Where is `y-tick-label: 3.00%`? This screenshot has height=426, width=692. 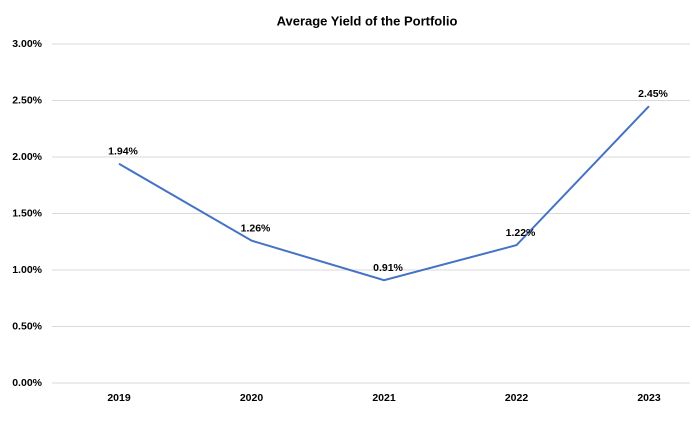
y-tick-label: 3.00% is located at coordinates (27, 44).